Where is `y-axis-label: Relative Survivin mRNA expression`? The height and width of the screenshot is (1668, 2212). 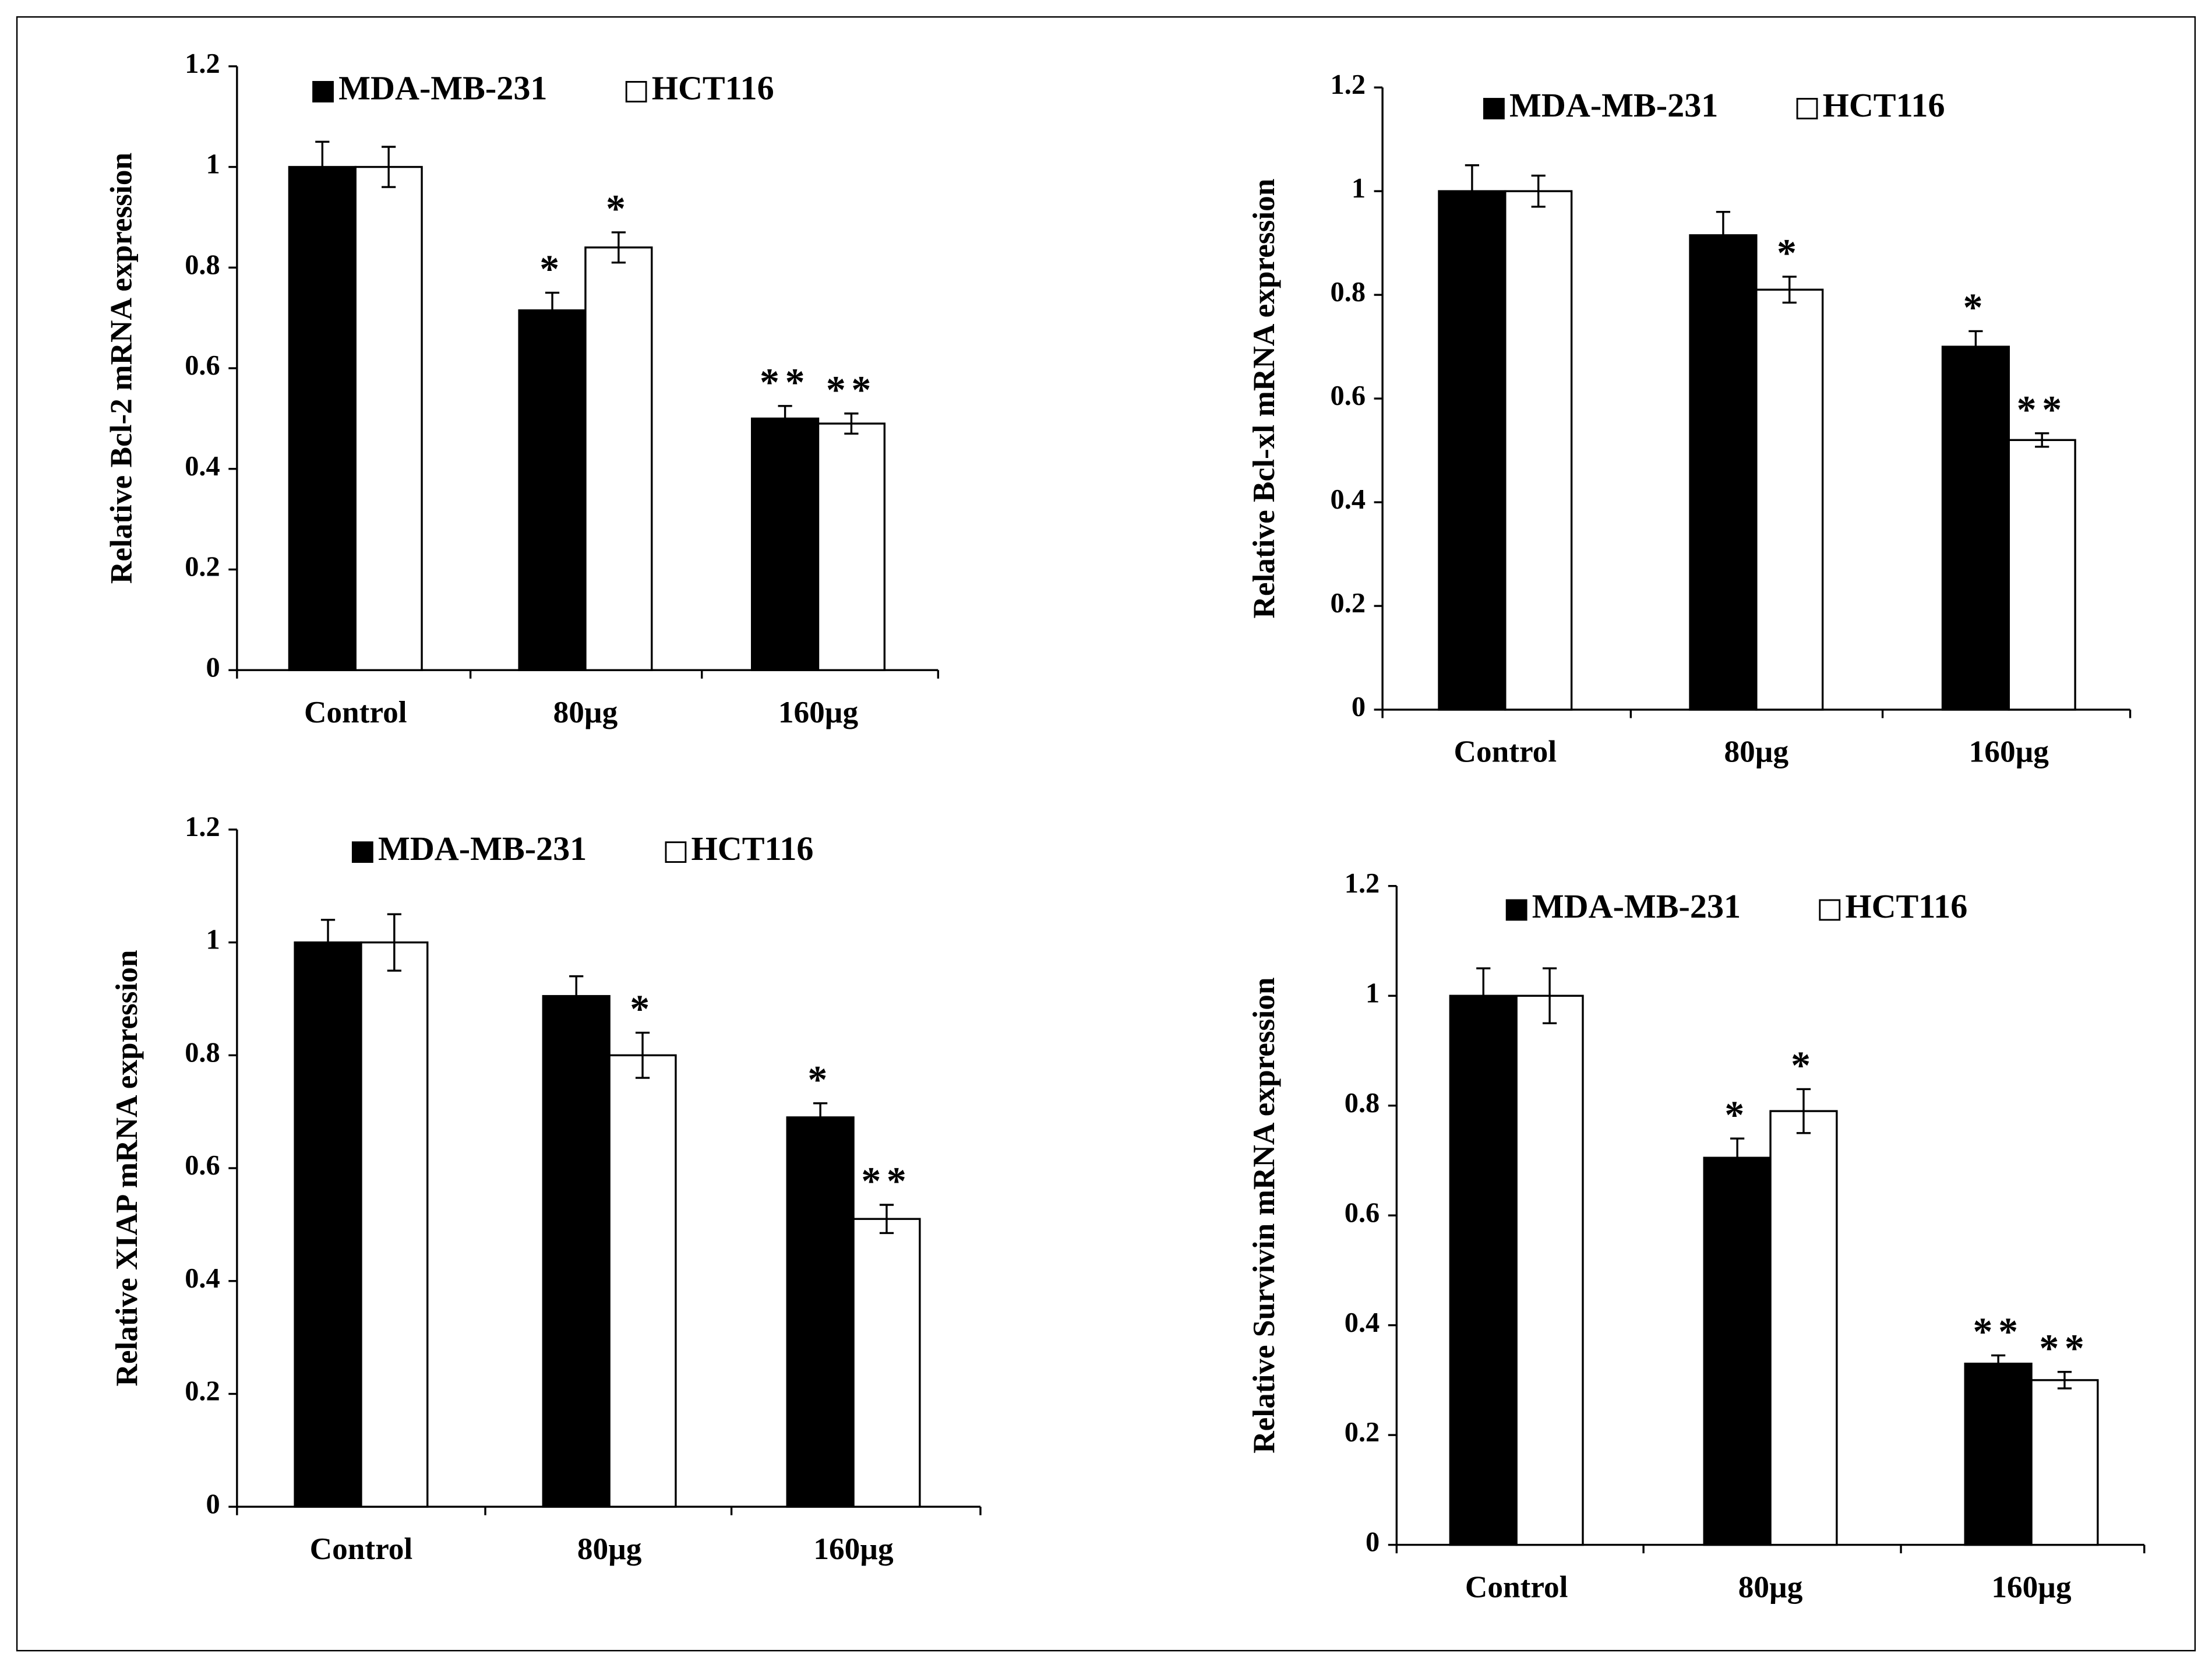 y-axis-label: Relative Survivin mRNA expression is located at coordinates (1264, 1216).